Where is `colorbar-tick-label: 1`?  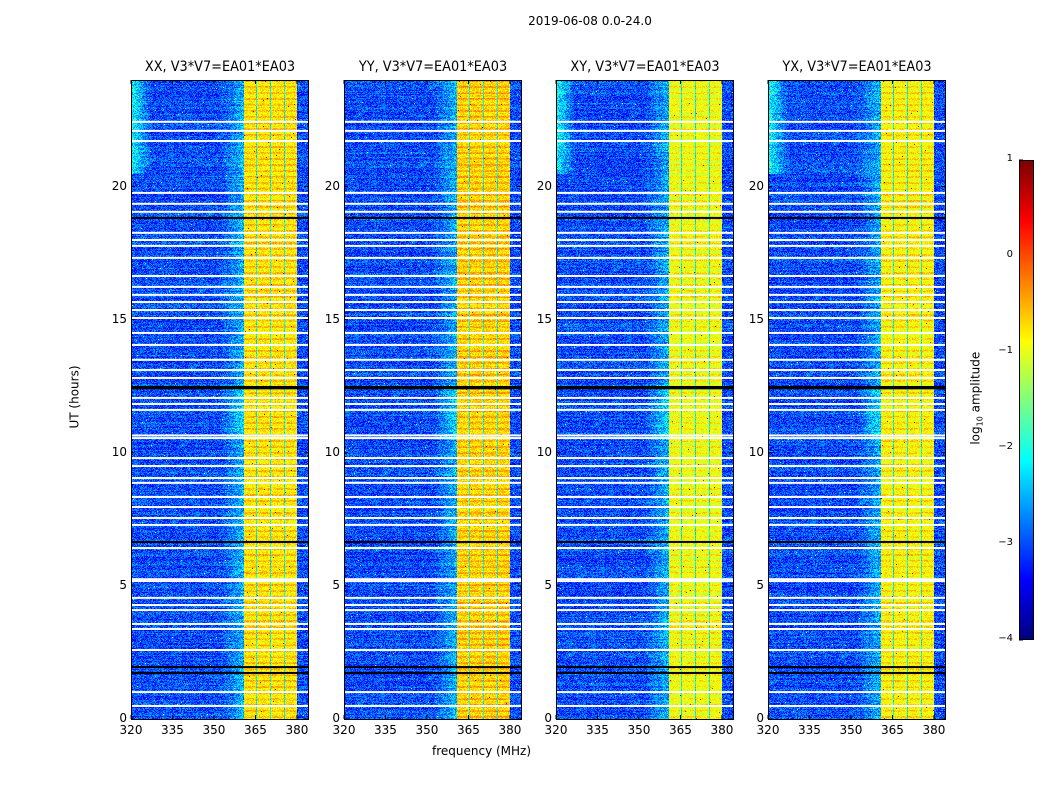
colorbar-tick-label: 1 is located at coordinates (1009, 158).